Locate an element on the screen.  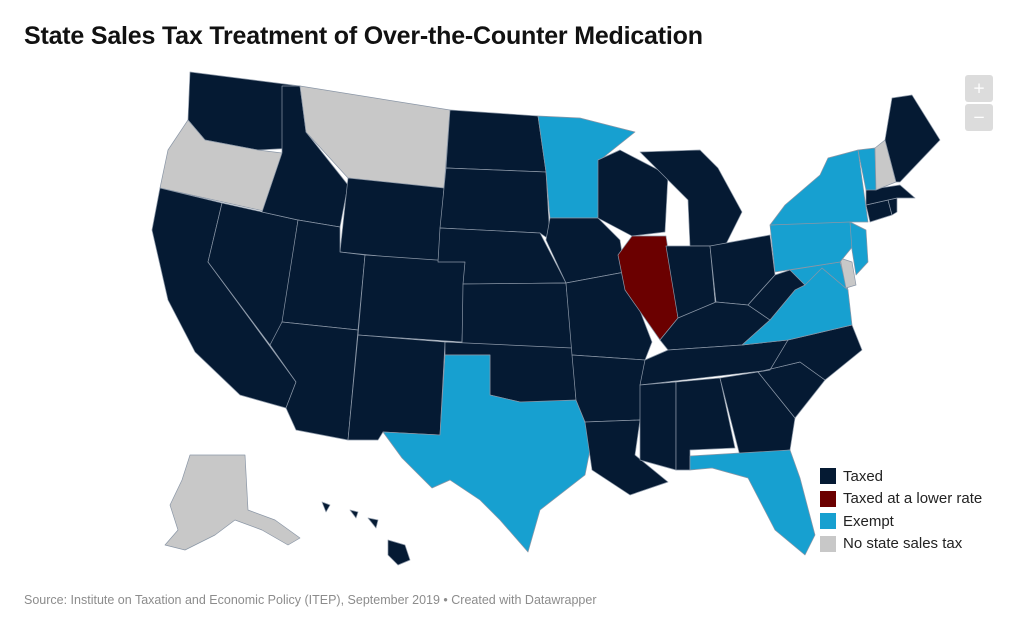
state-ga is located at coordinates (757, 414).